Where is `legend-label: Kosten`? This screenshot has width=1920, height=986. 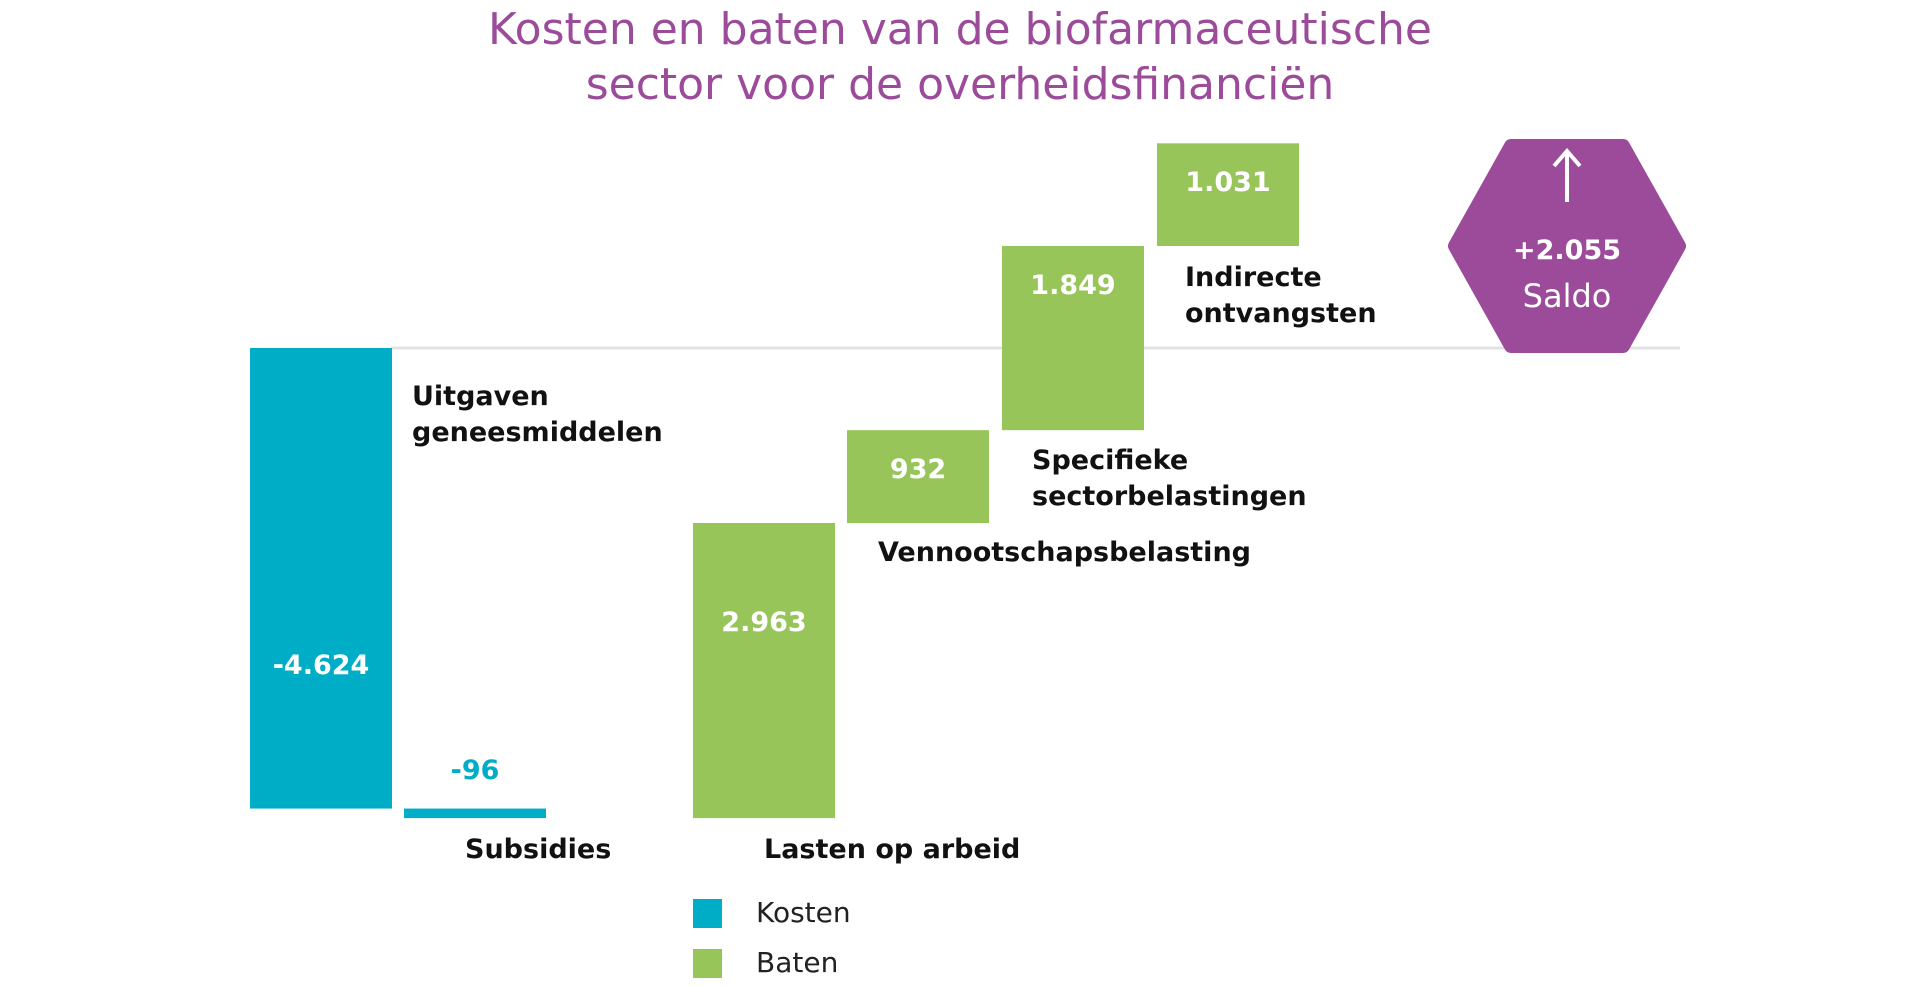 legend-label: Kosten is located at coordinates (803, 912).